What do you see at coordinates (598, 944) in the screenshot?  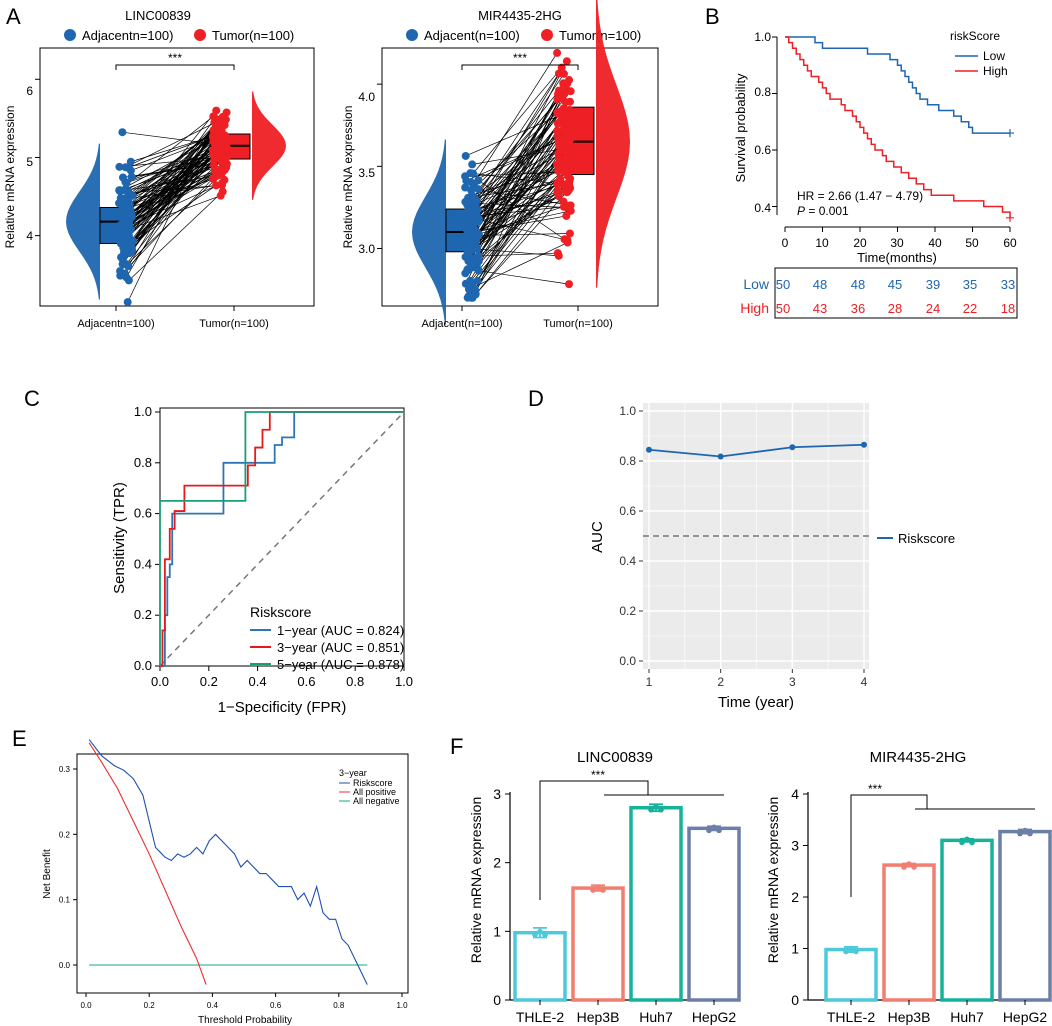 I see `bar-hep3b` at bounding box center [598, 944].